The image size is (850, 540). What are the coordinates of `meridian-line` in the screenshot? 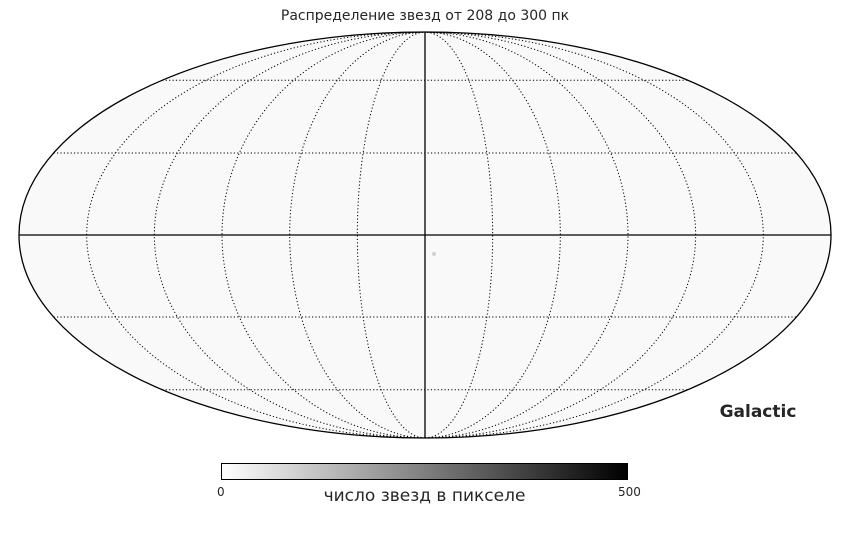 It's located at (391, 235).